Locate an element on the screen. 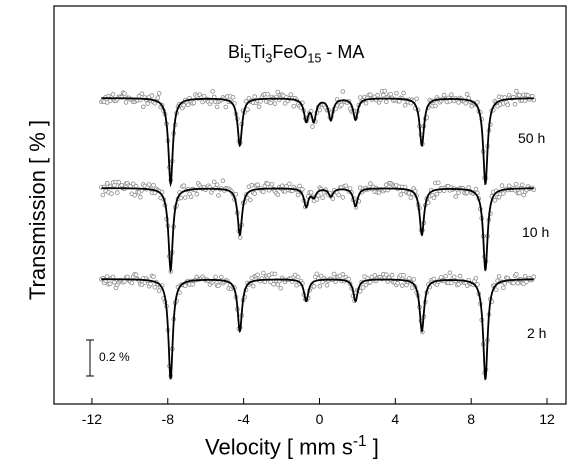 This screenshot has height=461, width=568. series-label-2h: 2 h is located at coordinates (537, 333).